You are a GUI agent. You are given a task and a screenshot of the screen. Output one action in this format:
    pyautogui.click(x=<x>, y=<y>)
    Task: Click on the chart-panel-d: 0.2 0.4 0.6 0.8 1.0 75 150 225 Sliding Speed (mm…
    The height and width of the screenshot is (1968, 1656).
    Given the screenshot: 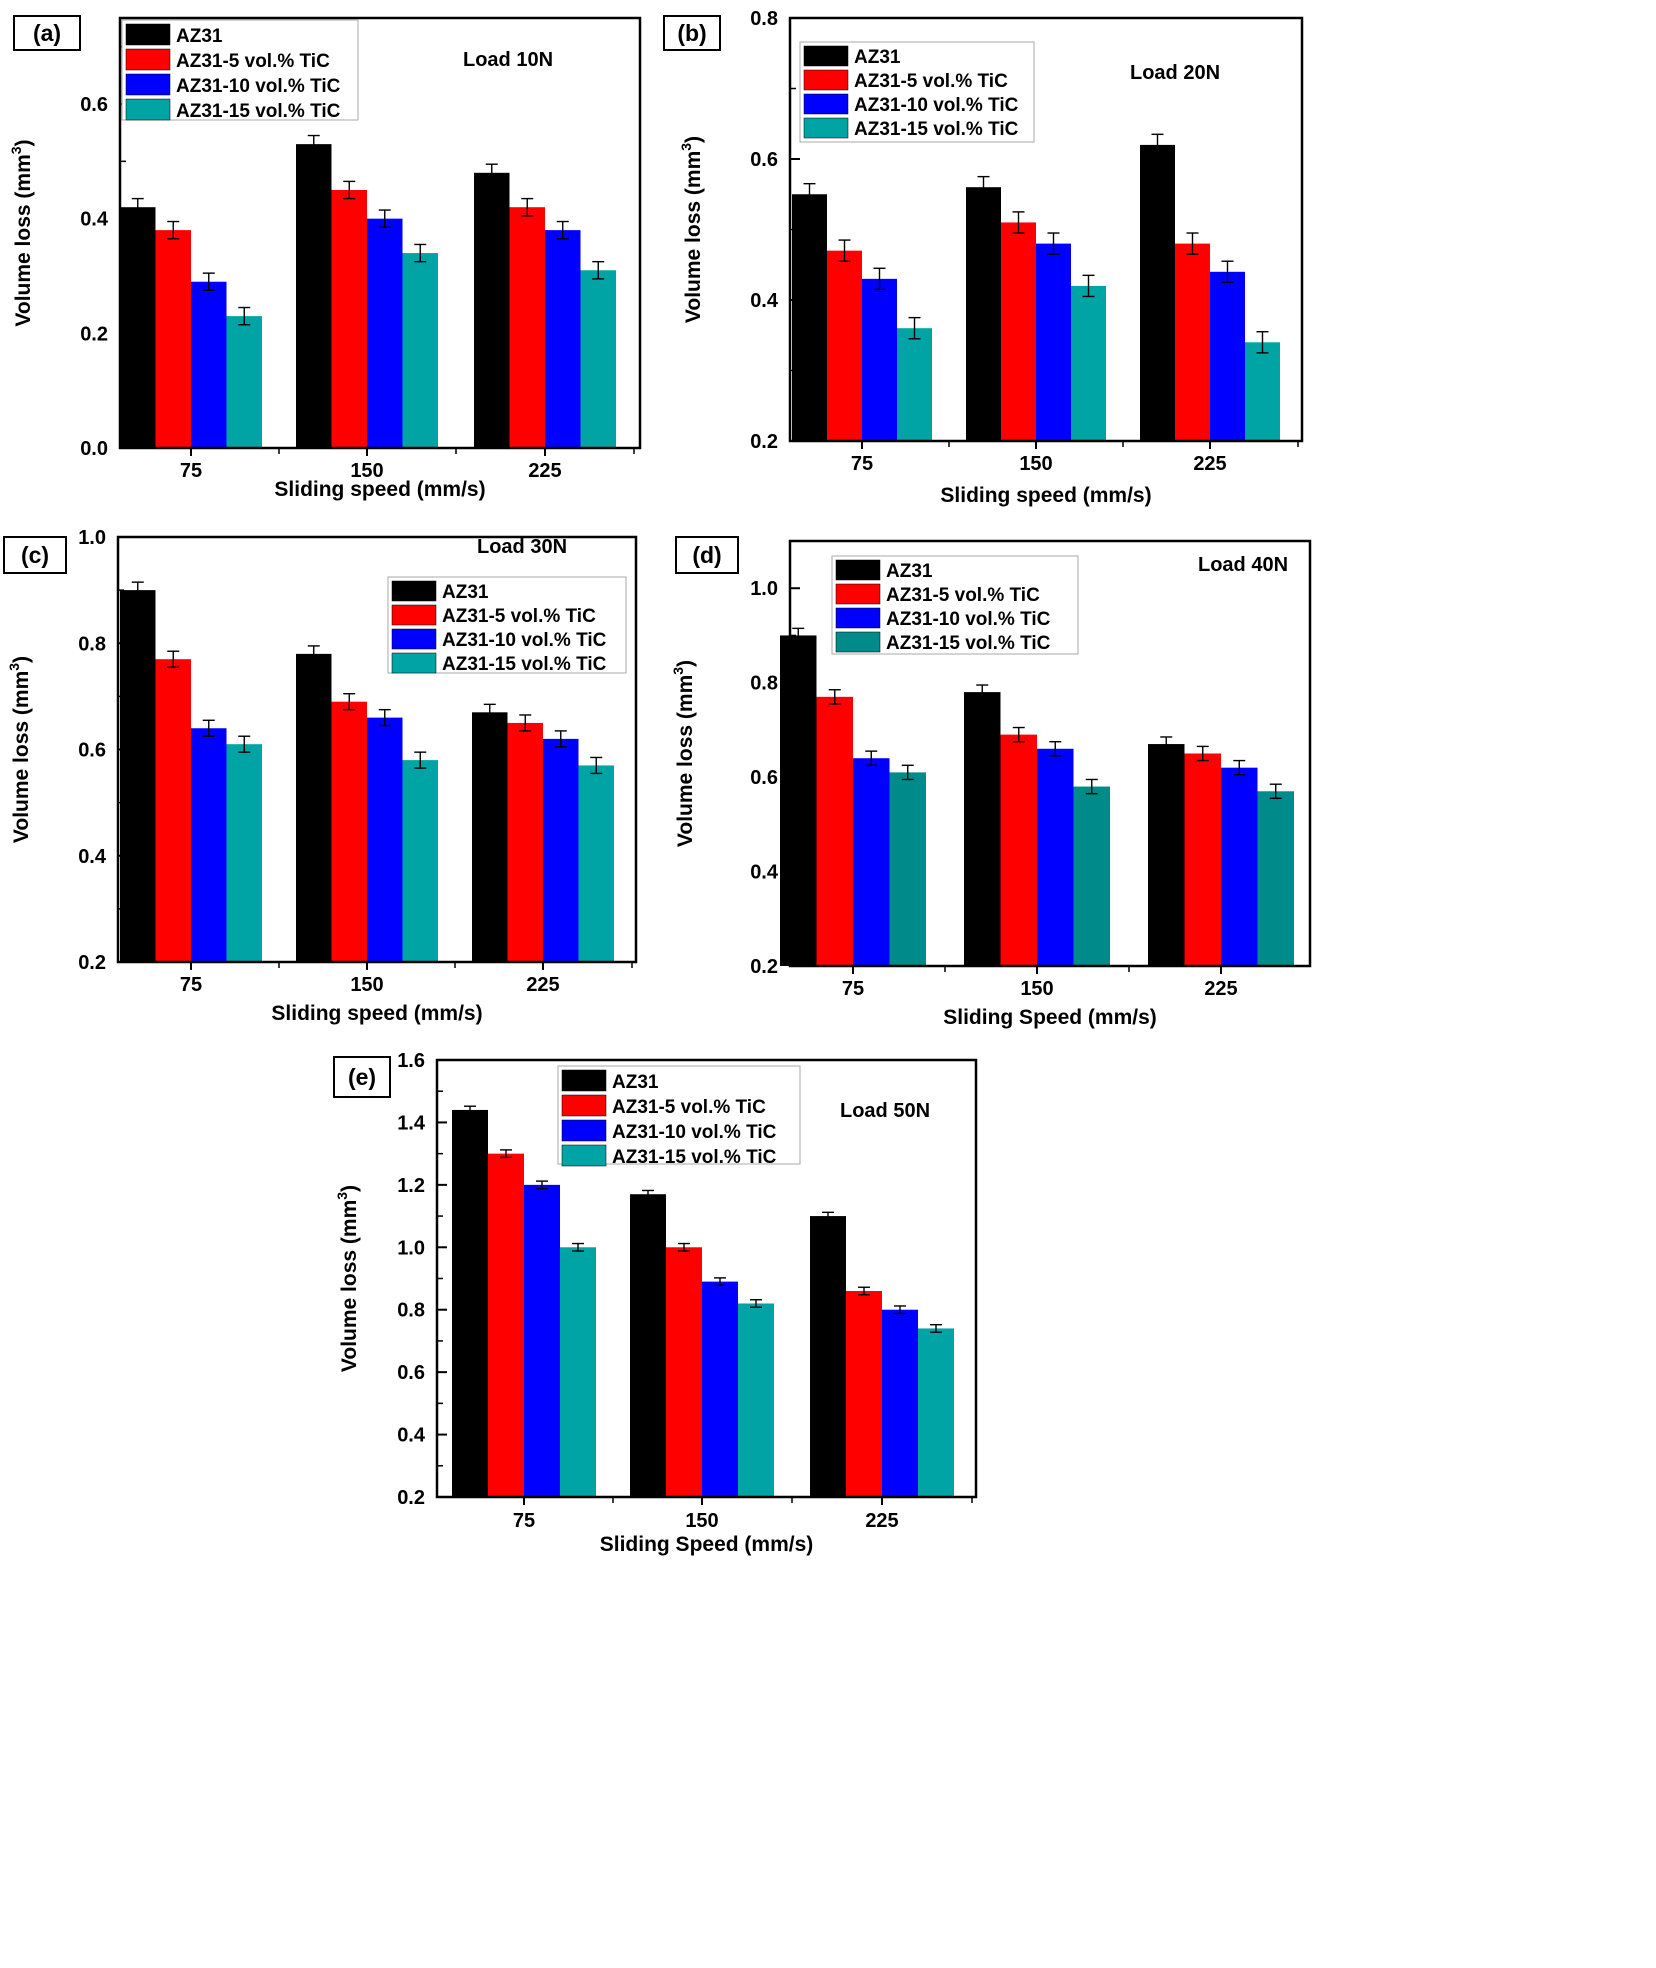 What is the action you would take?
    pyautogui.click(x=991, y=782)
    